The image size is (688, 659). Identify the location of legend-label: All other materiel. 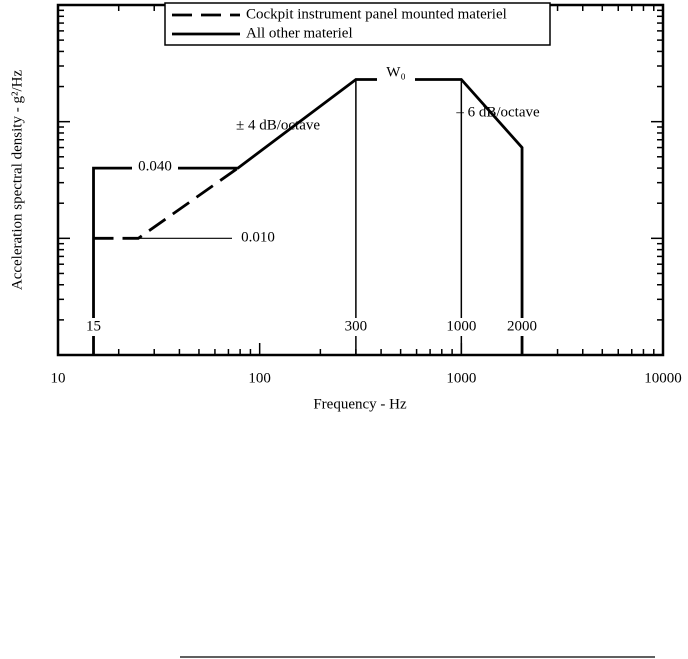
(299, 33).